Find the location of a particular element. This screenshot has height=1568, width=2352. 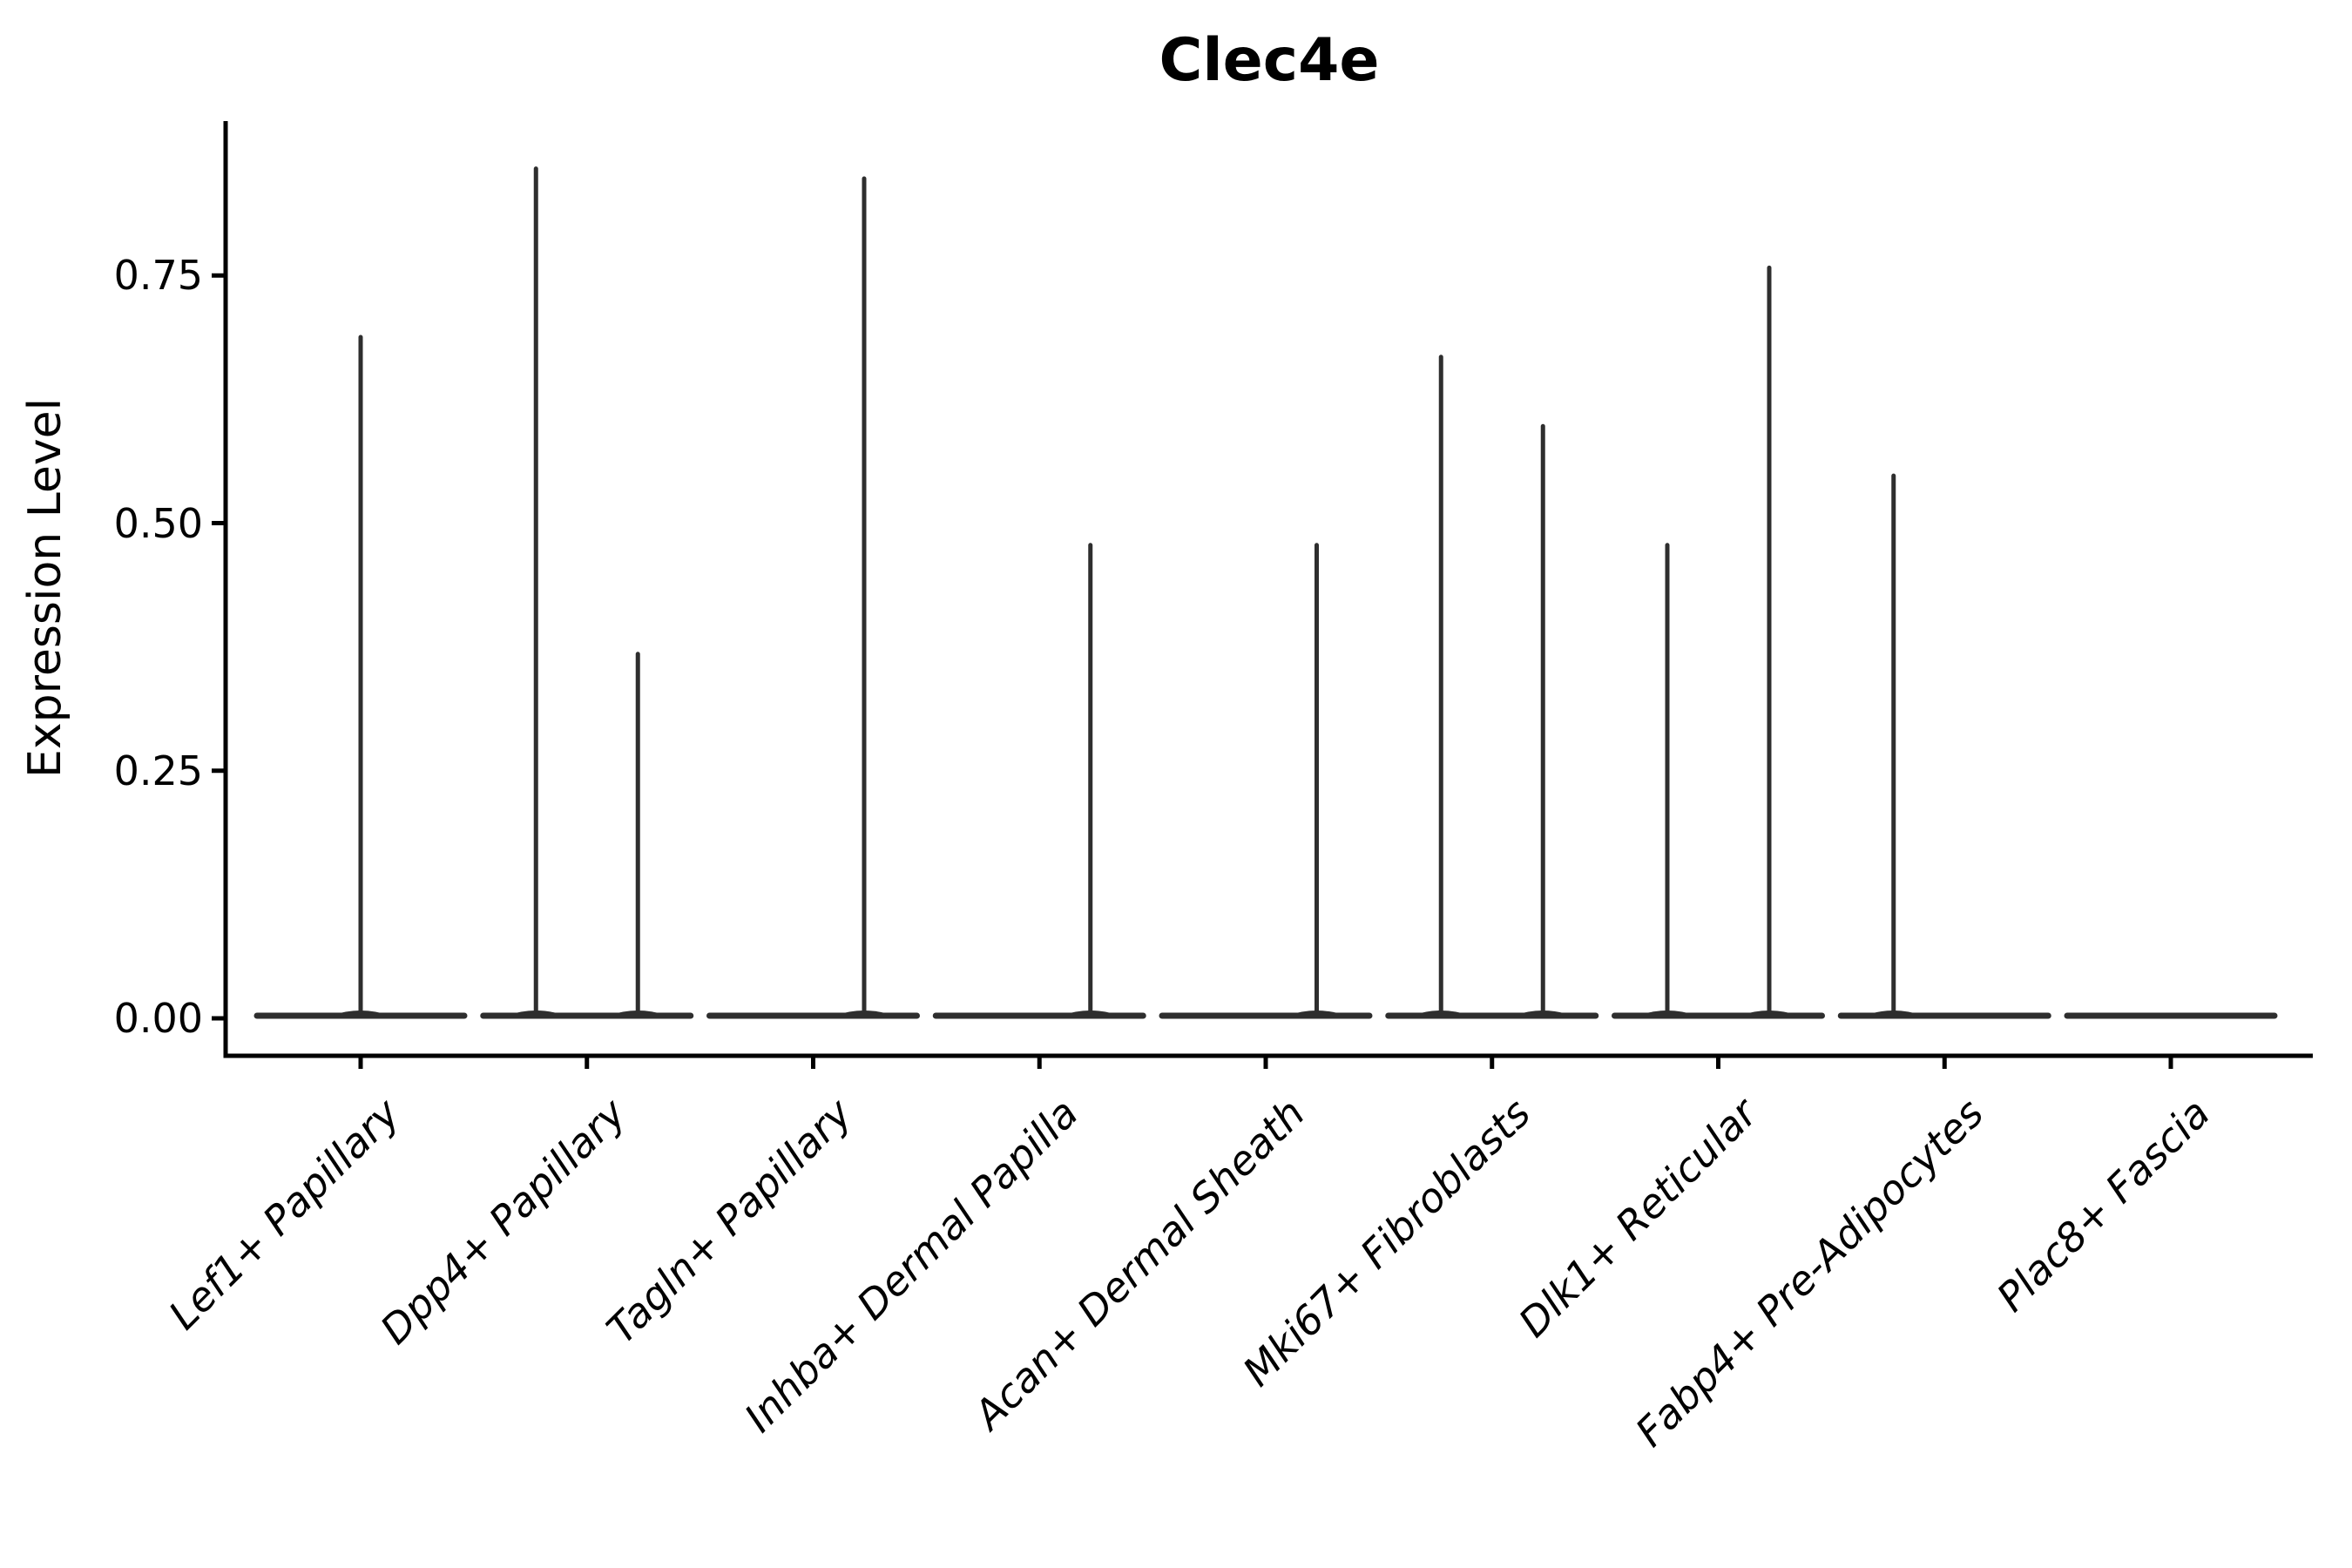

y-axis-title: Expression Level is located at coordinates (45, 588).